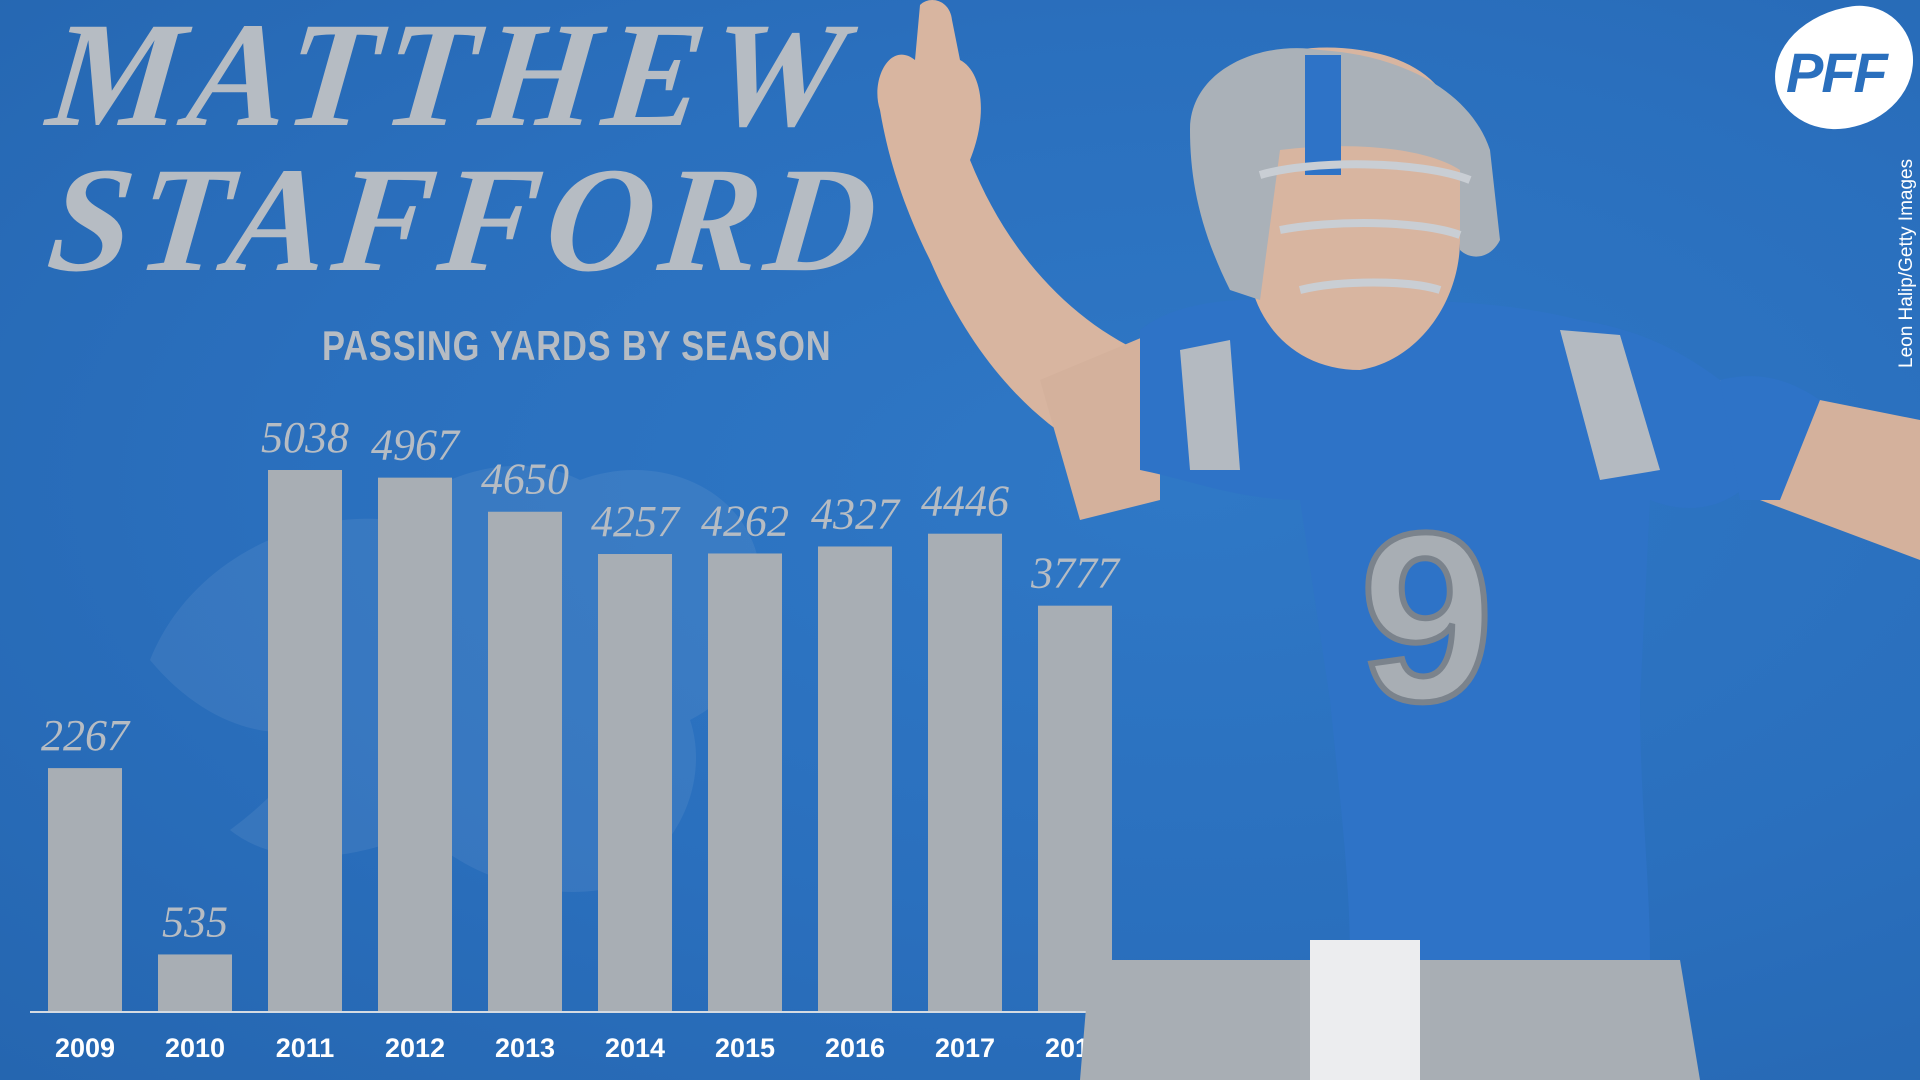  I want to click on data-label-2012: 4967, so click(416, 445).